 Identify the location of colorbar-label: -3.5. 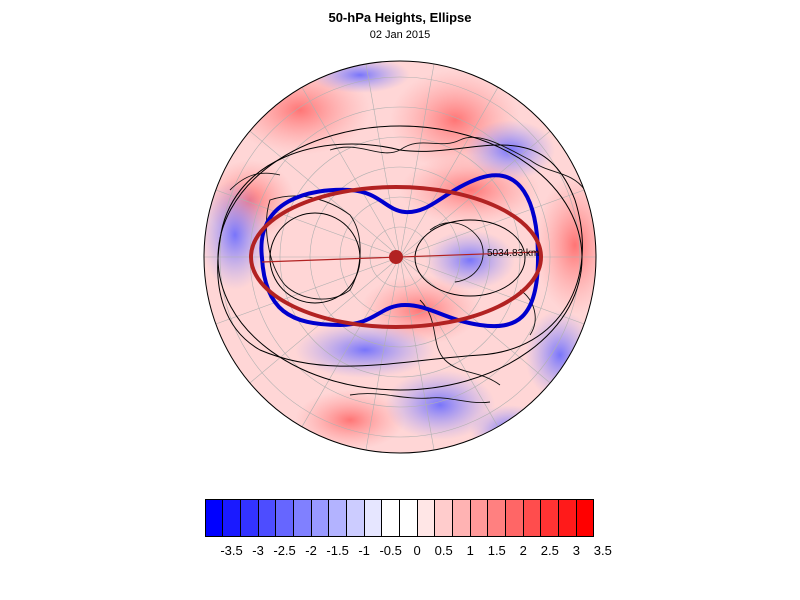
(231, 550).